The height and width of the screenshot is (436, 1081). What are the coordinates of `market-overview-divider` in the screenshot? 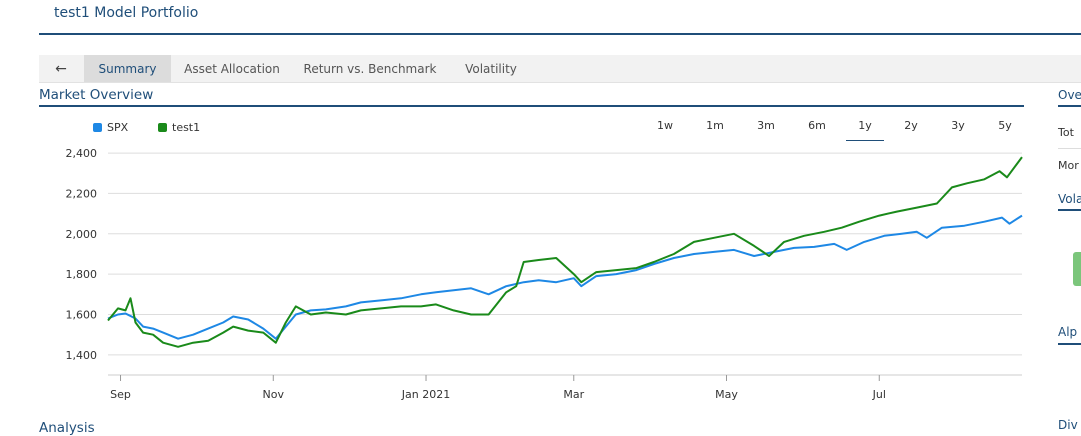 It's located at (531, 106).